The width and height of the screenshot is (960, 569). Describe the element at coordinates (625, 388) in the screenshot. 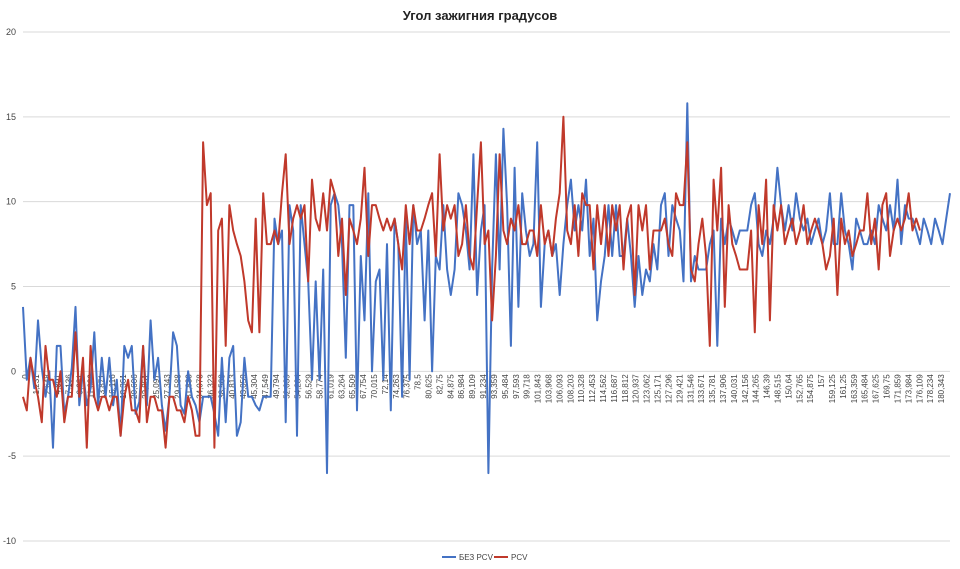

I see `x-tick-label: 118,812` at that location.